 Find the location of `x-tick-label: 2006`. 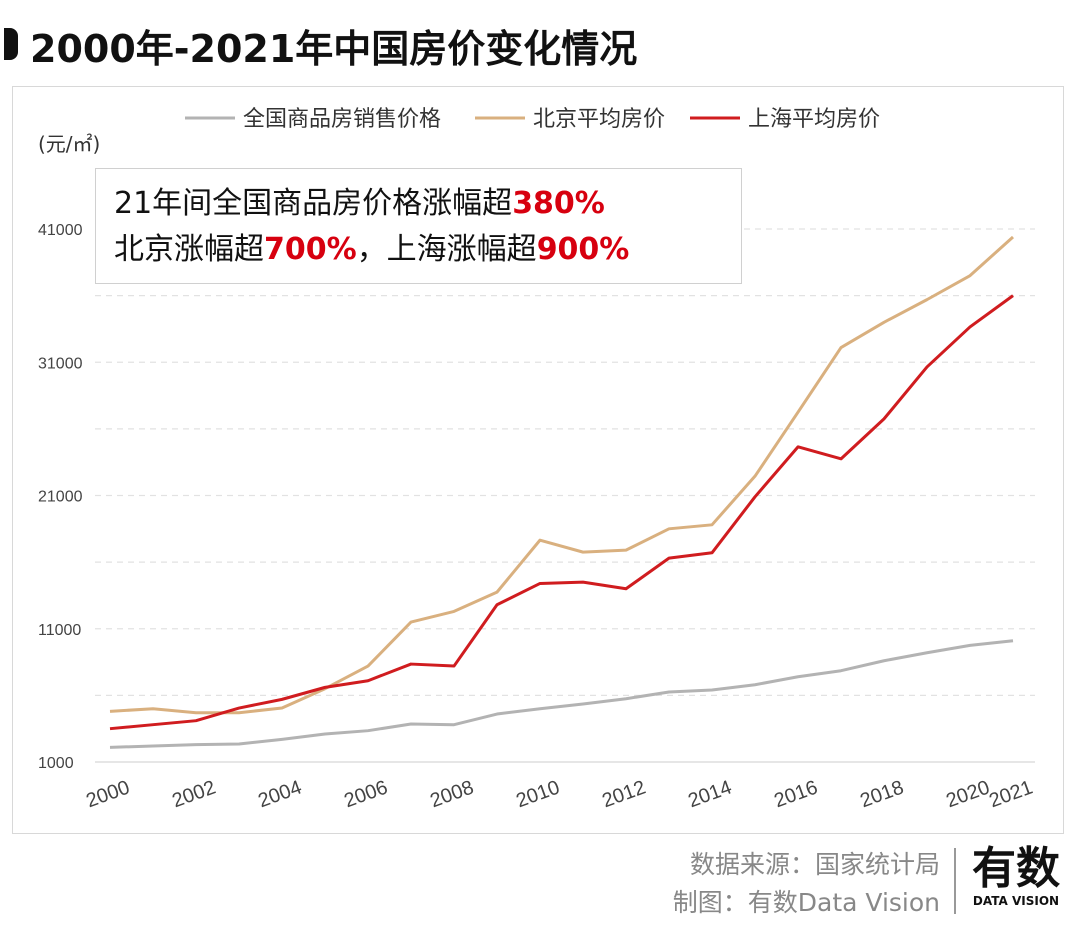

x-tick-label: 2006 is located at coordinates (365, 794).